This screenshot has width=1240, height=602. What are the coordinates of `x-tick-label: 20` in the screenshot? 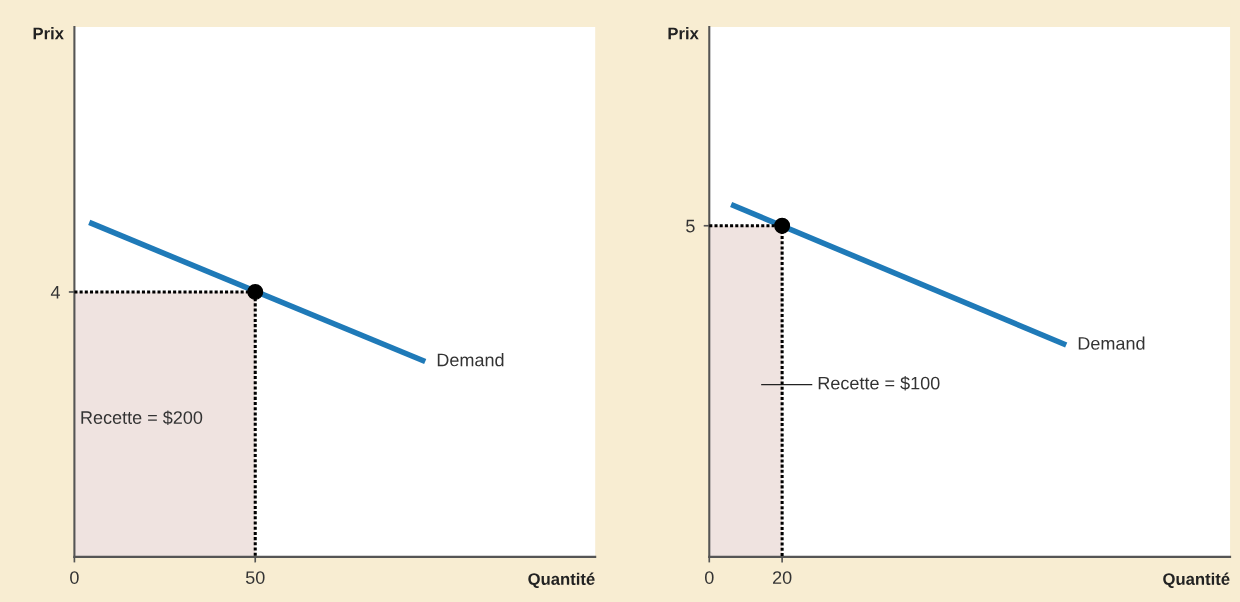 It's located at (782, 577).